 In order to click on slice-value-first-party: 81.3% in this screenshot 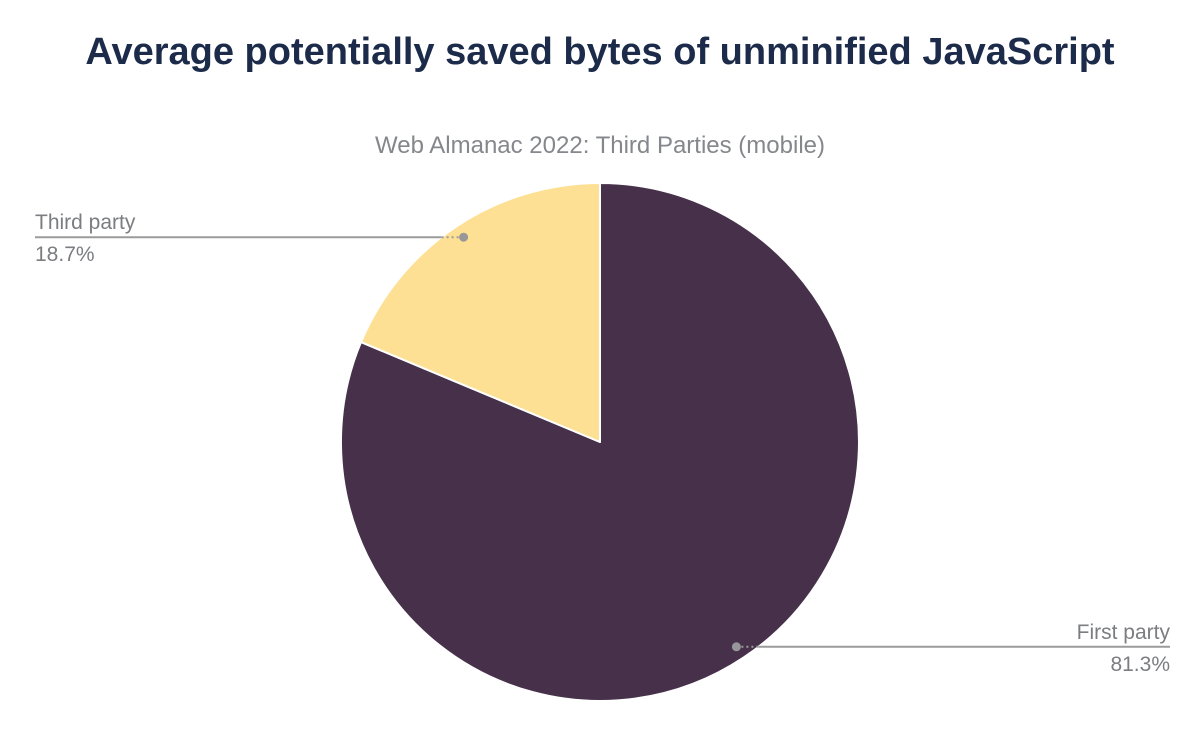, I will do `click(1140, 664)`.